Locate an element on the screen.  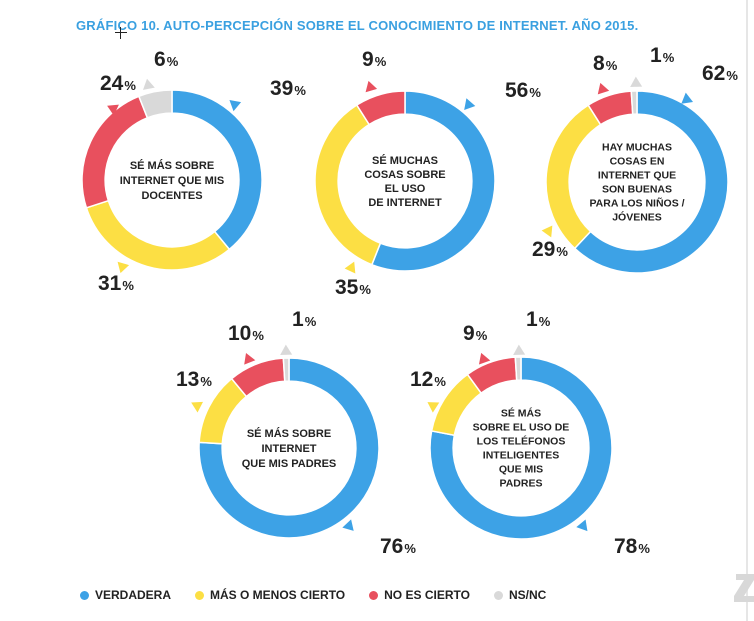
legend-swatch-nsnc is located at coordinates (498, 595).